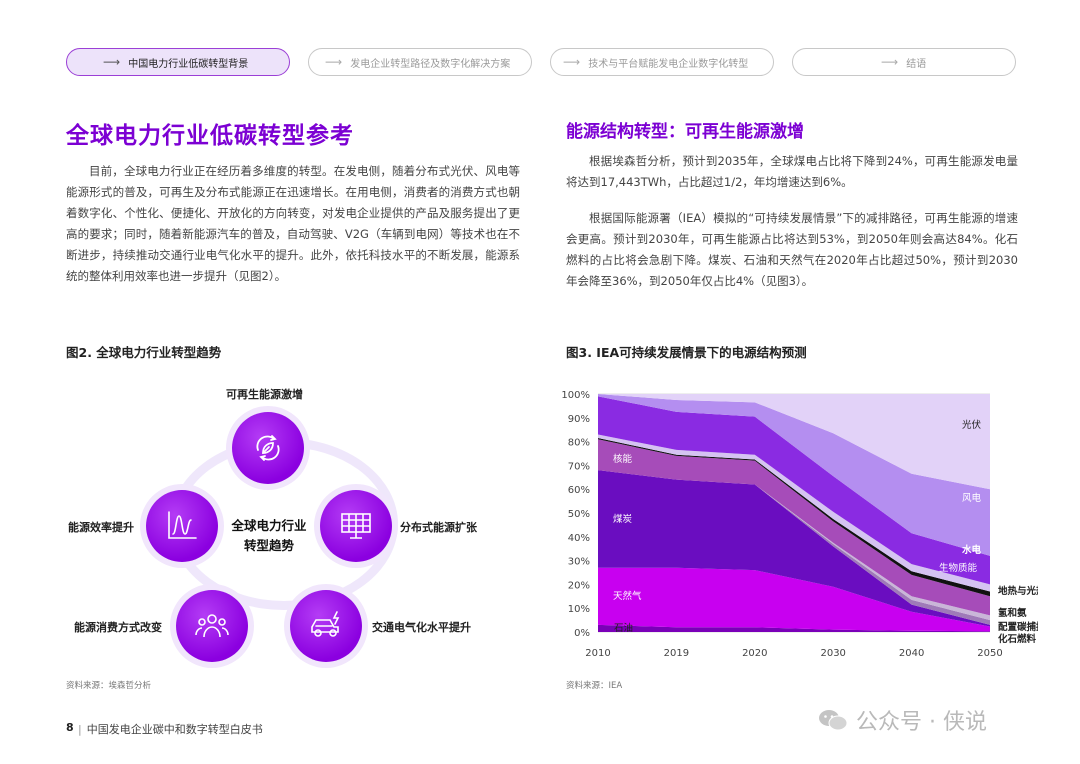 The image size is (1080, 764). I want to click on tab-label: 中国电力行业低碳转型背景, so click(188, 64).